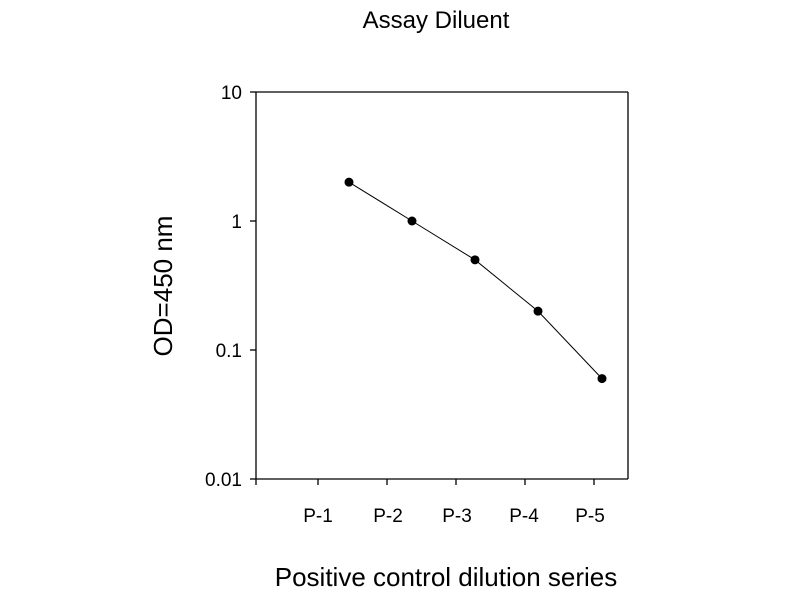 Image resolution: width=800 pixels, height=600 pixels. What do you see at coordinates (590, 516) in the screenshot?
I see `x-tick-label: P-5` at bounding box center [590, 516].